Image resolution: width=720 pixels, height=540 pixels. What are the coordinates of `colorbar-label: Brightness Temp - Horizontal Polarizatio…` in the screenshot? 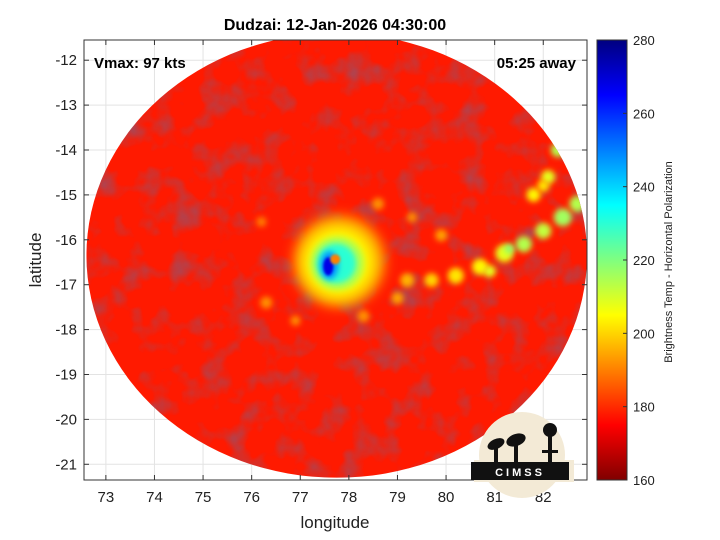 It's located at (669, 262).